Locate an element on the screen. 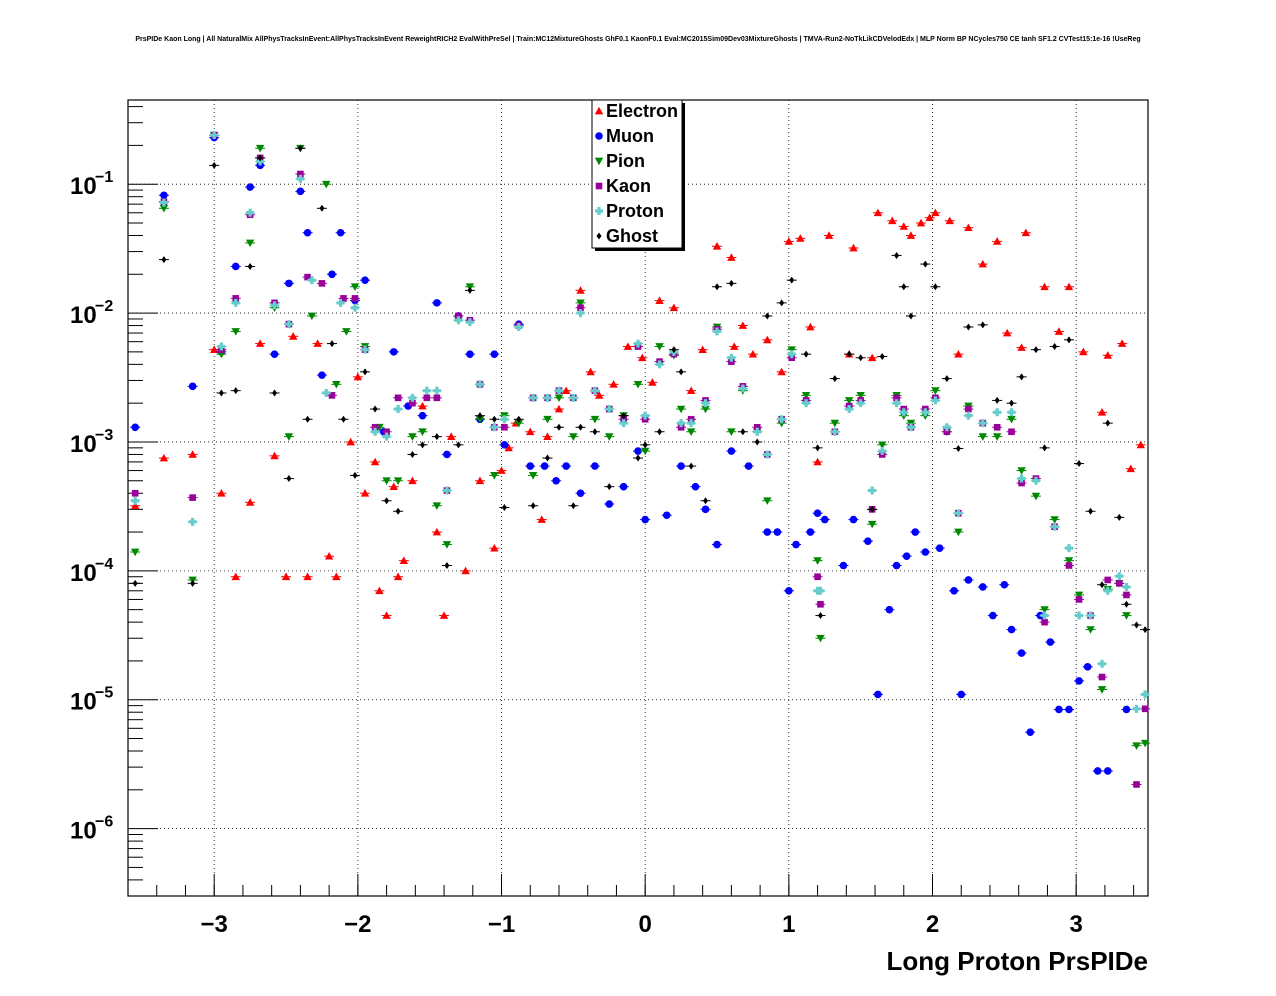  legend-marker-muon is located at coordinates (599, 136).